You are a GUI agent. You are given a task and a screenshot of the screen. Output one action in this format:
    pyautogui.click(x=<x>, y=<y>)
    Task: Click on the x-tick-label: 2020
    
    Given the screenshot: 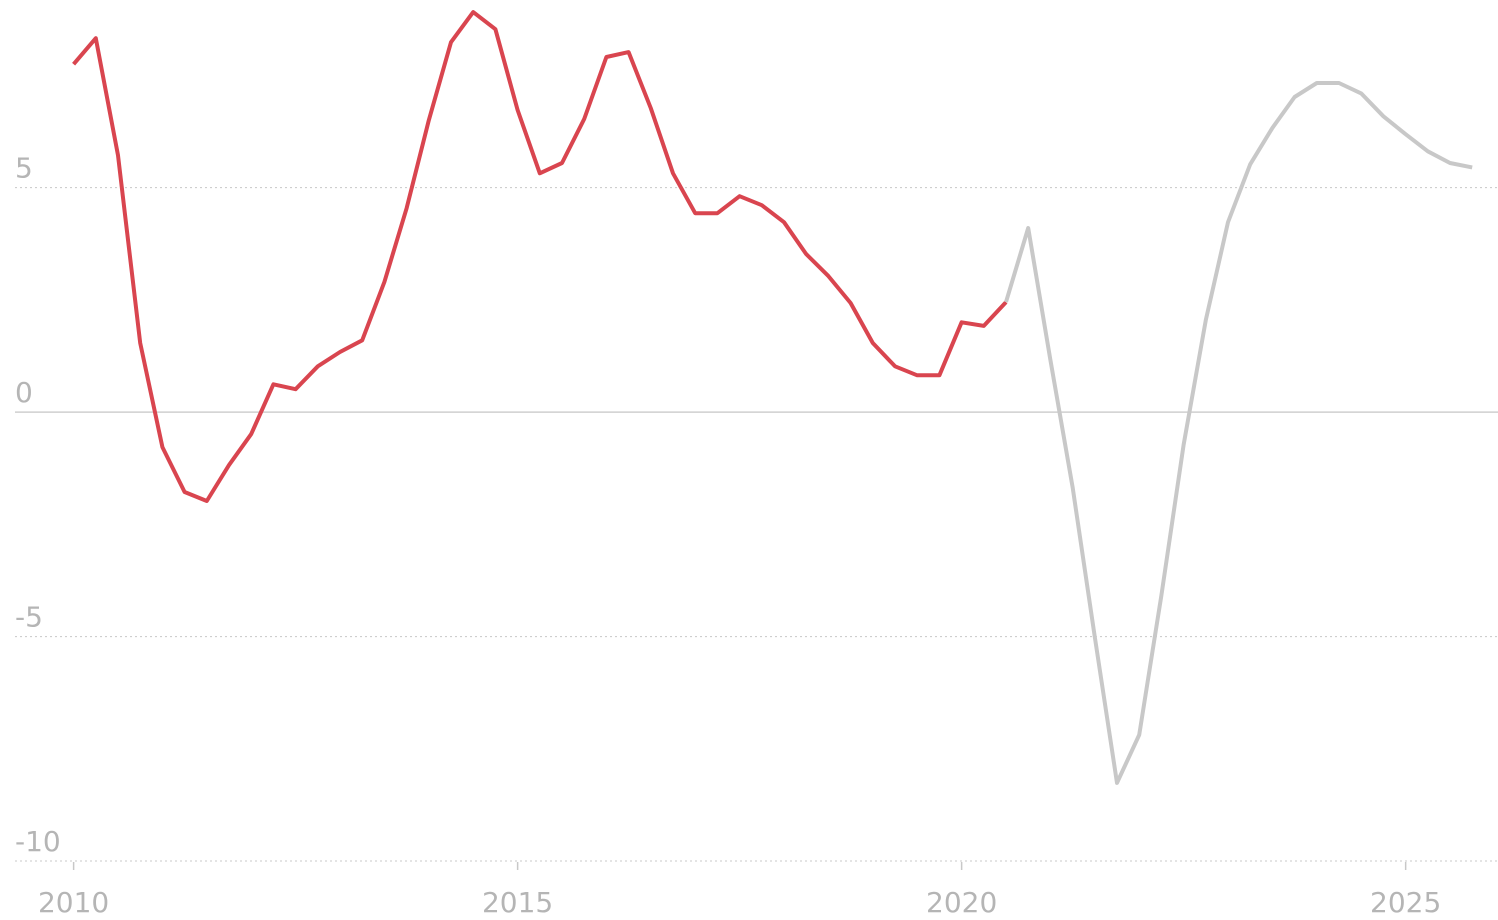 What is the action you would take?
    pyautogui.click(x=961, y=902)
    